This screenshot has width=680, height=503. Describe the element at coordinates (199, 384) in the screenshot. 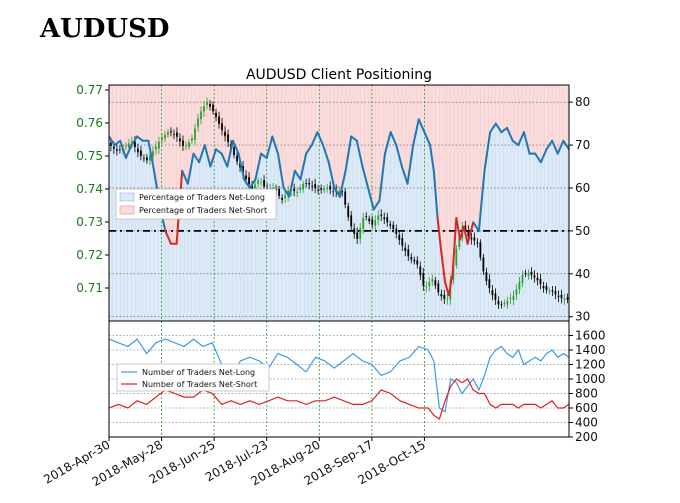

I see `legend-label-count-short: Number of Traders Net-Short` at that location.